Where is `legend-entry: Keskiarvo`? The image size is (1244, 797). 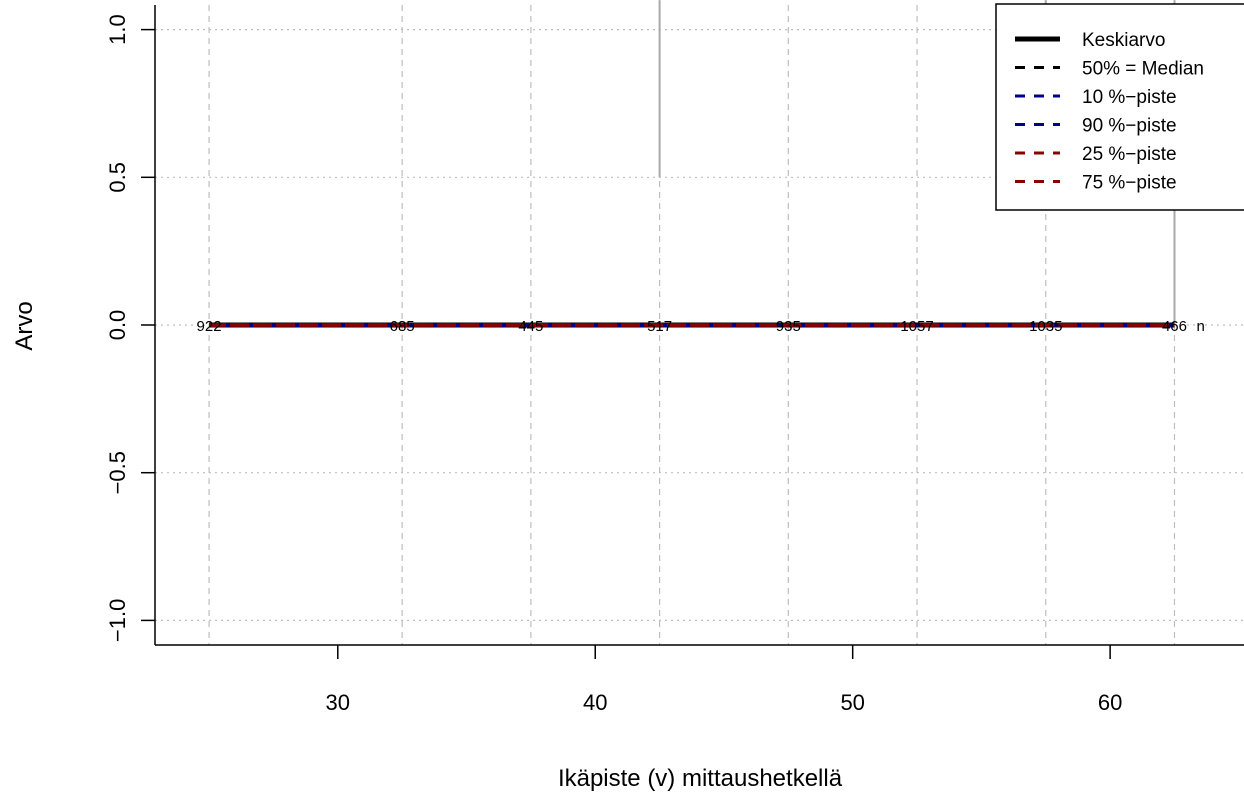 legend-entry: Keskiarvo is located at coordinates (1123, 40).